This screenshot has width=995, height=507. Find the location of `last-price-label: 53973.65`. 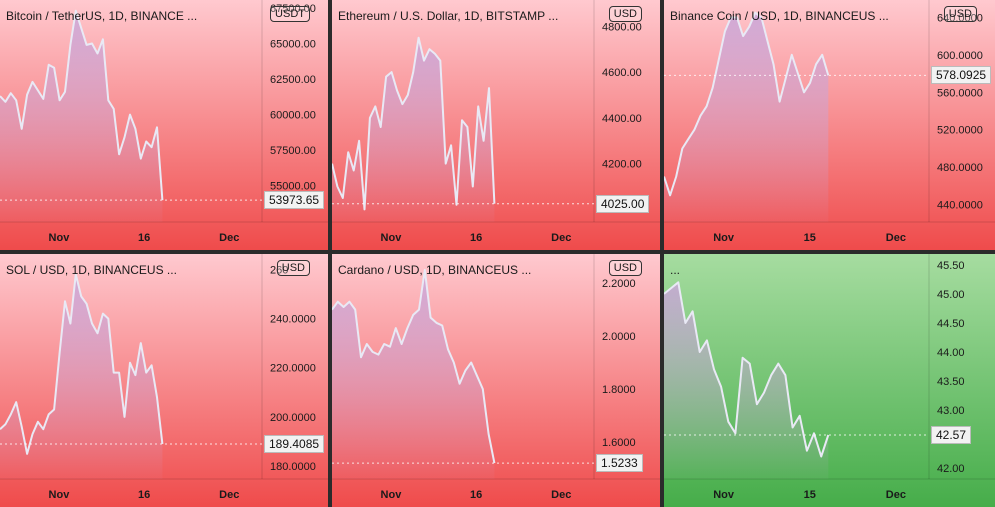

last-price-label: 53973.65 is located at coordinates (294, 200).